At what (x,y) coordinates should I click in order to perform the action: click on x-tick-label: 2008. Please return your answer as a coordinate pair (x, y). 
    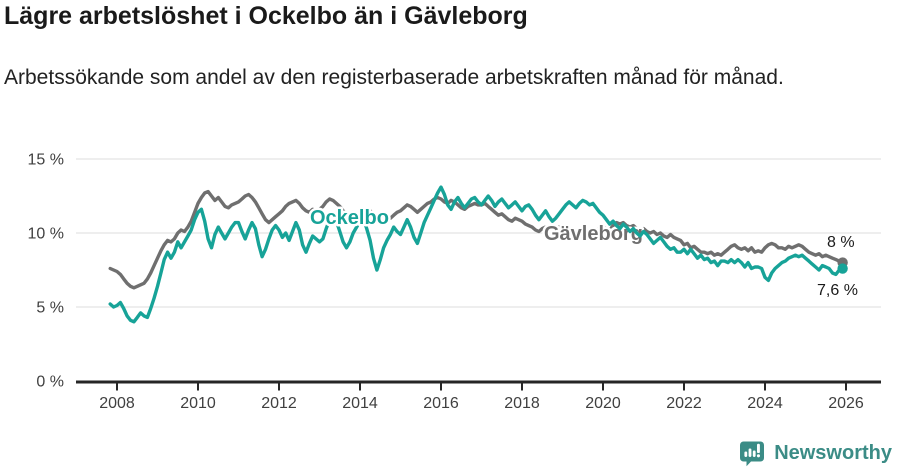
    Looking at the image, I should click on (117, 403).